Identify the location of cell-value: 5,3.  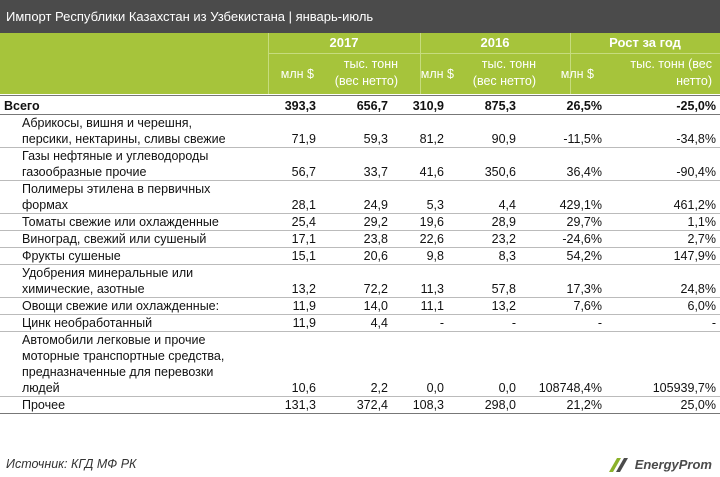
(420, 197).